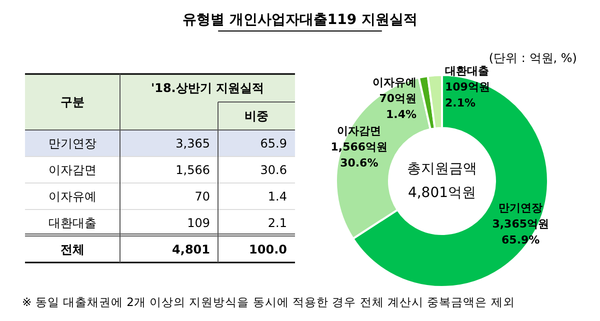 The image size is (600, 321). What do you see at coordinates (359, 155) in the screenshot?
I see `data-label: 1,566억원 30.6%` at bounding box center [359, 155].